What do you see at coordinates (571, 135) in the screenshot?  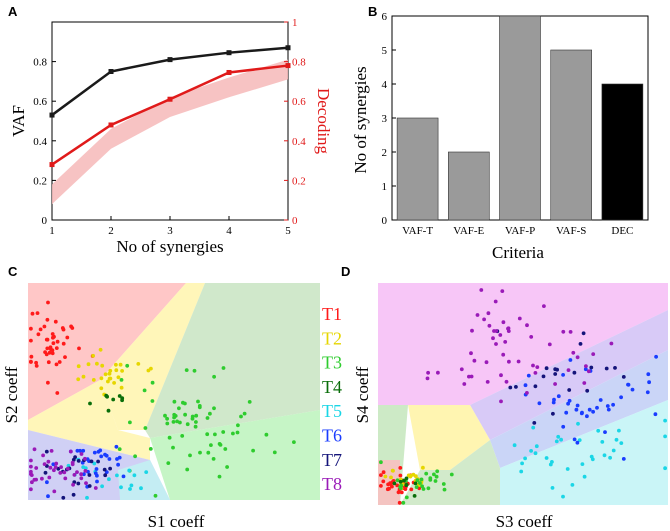 I see `bar-vaf-s` at bounding box center [571, 135].